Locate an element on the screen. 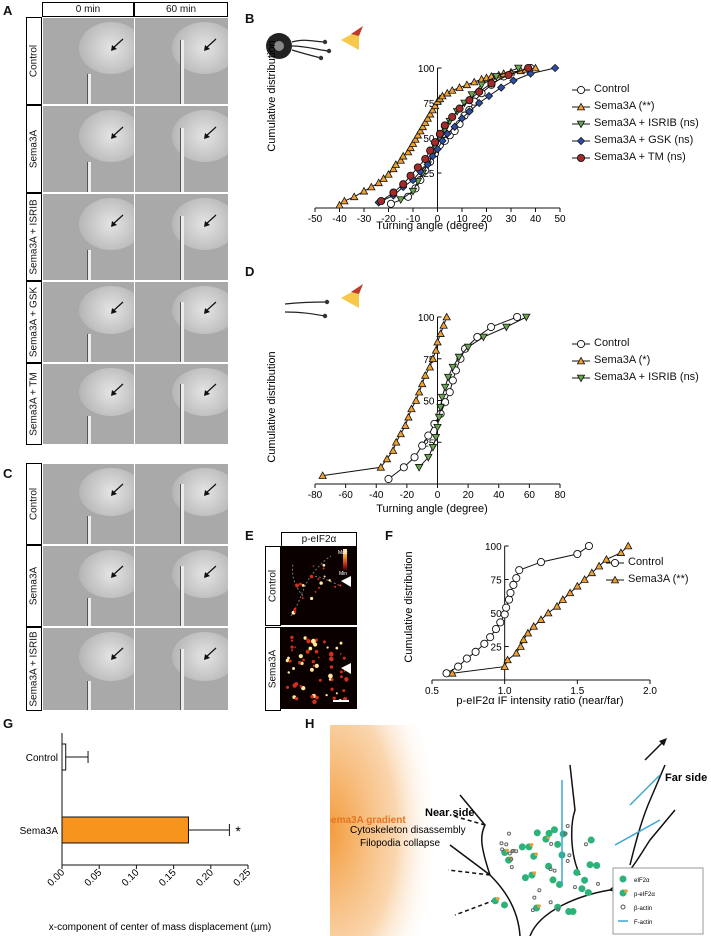  panel-c-row-label-text: Sema3A + ISRIB is located at coordinates (34, 669).